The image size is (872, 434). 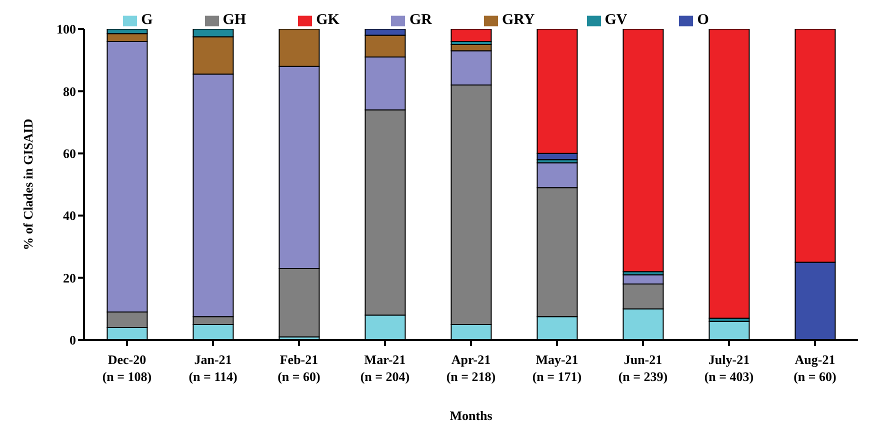 I want to click on legend-label: O, so click(x=703, y=20).